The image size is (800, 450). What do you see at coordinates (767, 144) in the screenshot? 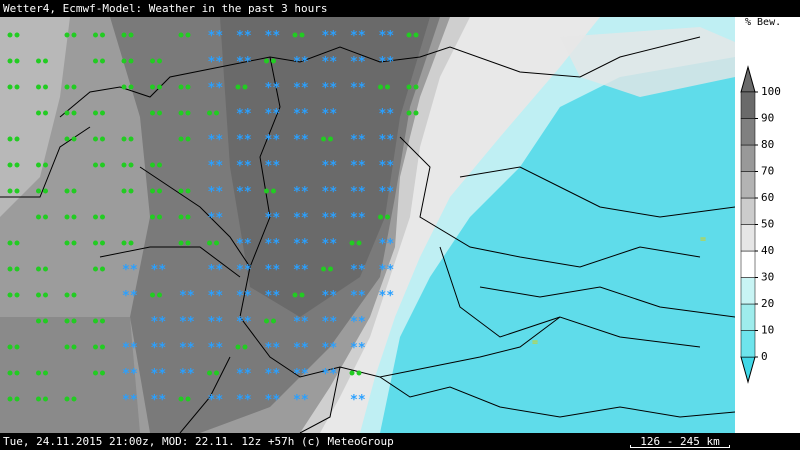
I see `colorbar-tick-label: 80` at bounding box center [767, 144].